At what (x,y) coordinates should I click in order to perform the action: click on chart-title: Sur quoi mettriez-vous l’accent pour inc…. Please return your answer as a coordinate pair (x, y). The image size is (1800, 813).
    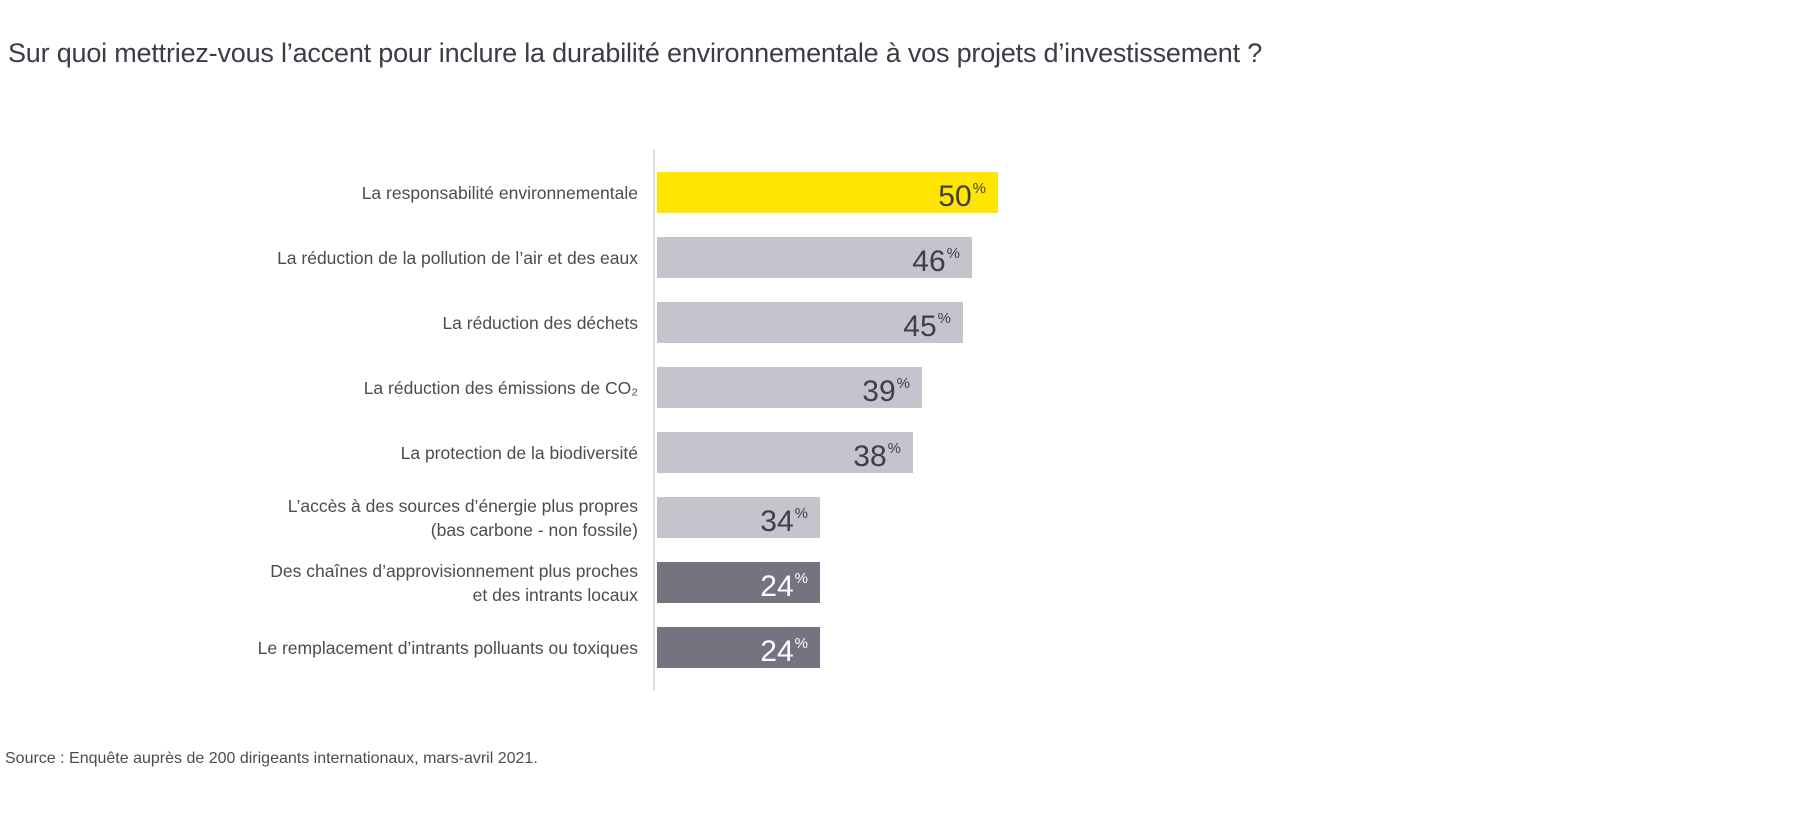
    Looking at the image, I should click on (635, 53).